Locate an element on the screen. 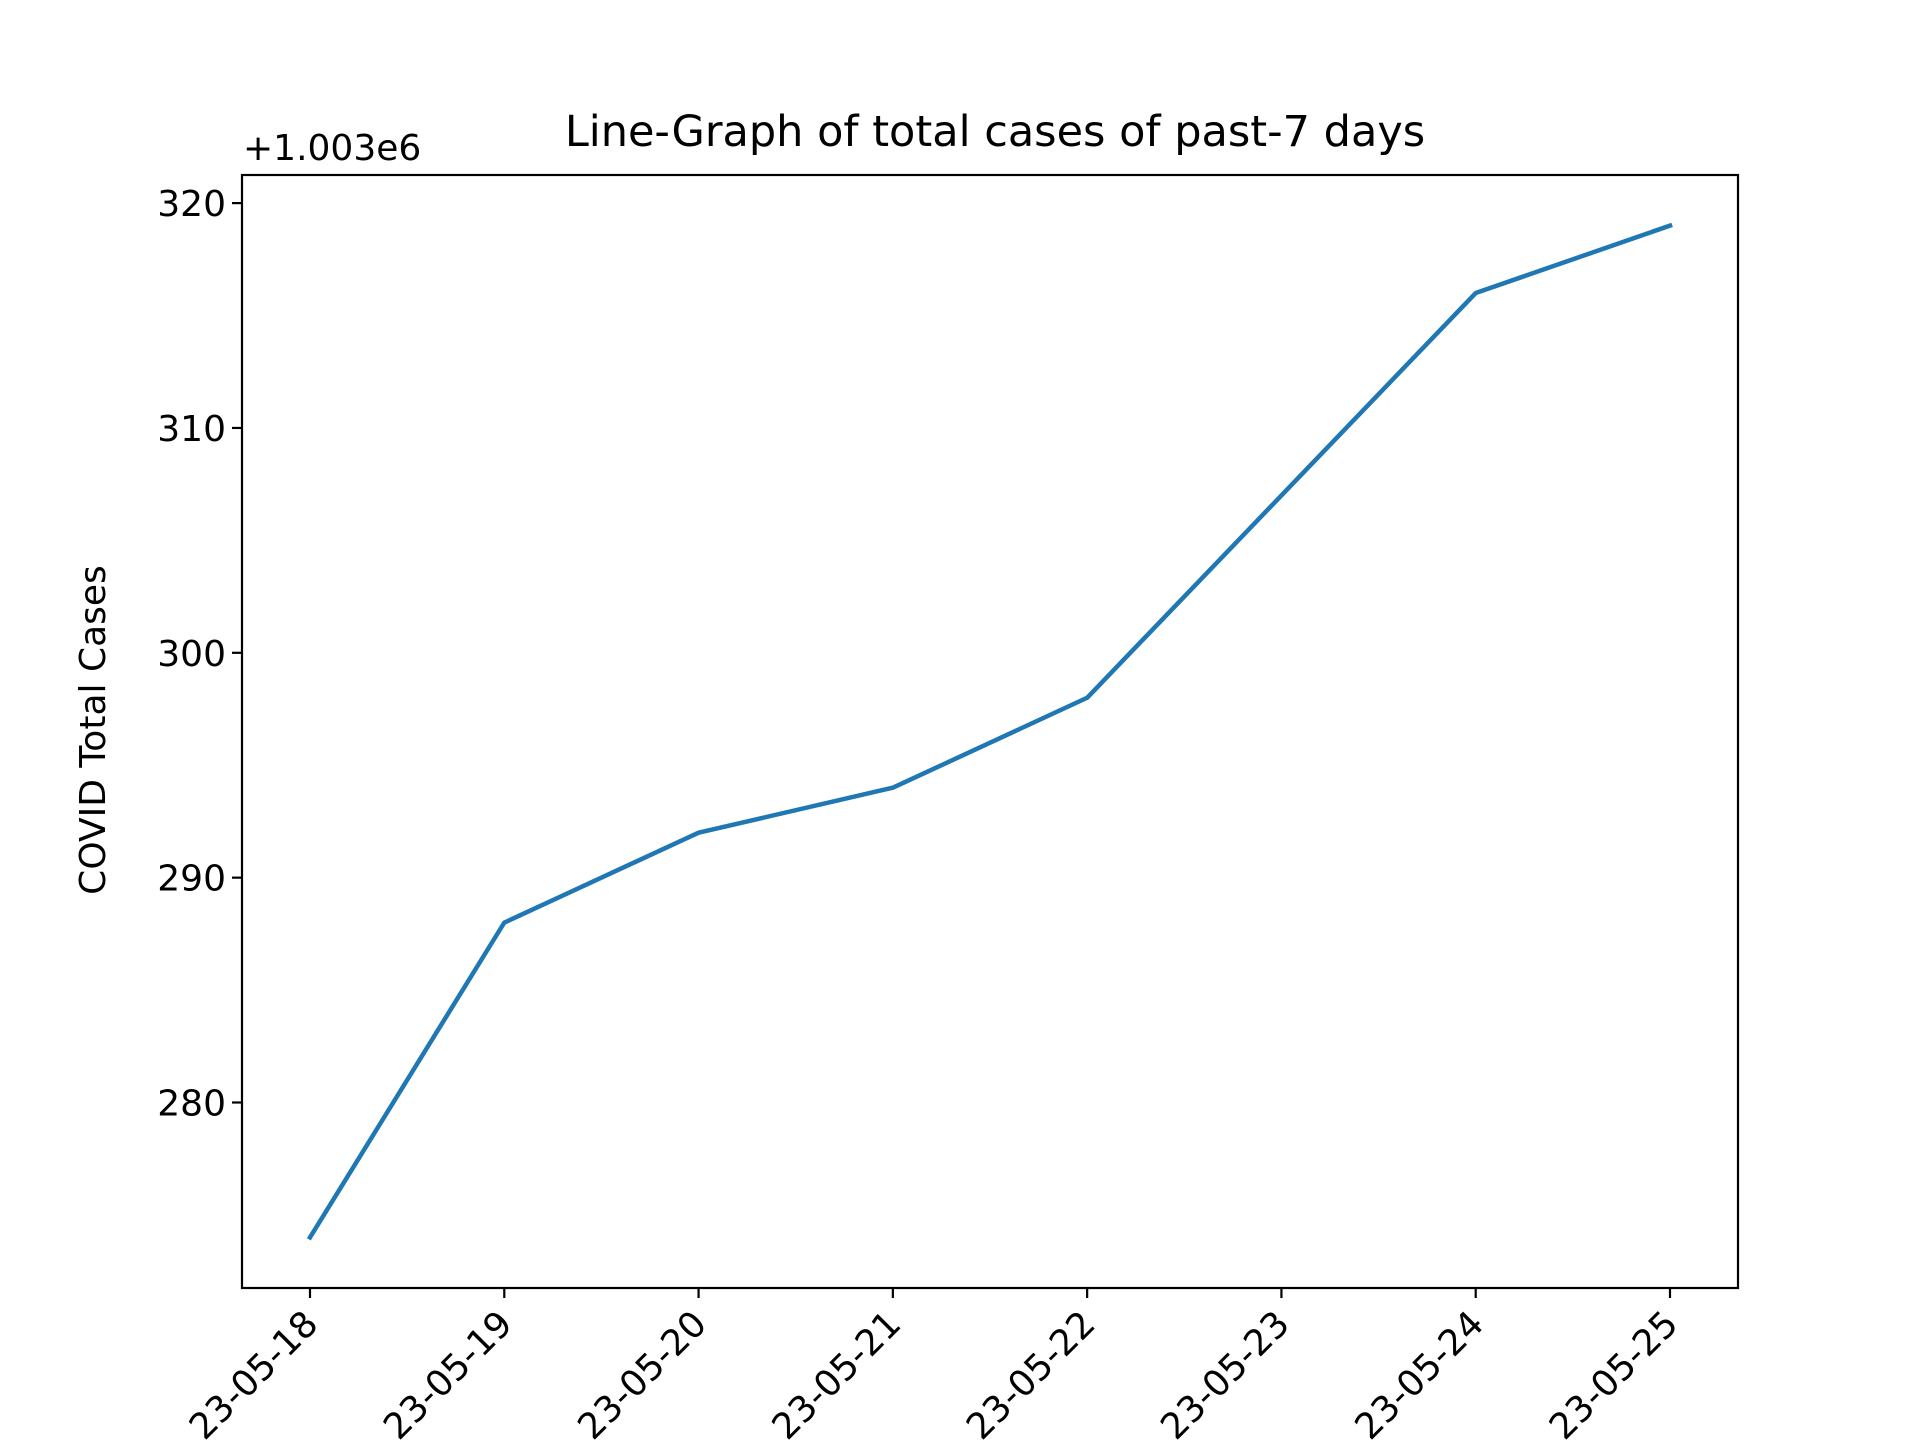 This screenshot has height=1440, width=1920. chart-title: Line-Graph of total cases of past-7 days is located at coordinates (995, 132).